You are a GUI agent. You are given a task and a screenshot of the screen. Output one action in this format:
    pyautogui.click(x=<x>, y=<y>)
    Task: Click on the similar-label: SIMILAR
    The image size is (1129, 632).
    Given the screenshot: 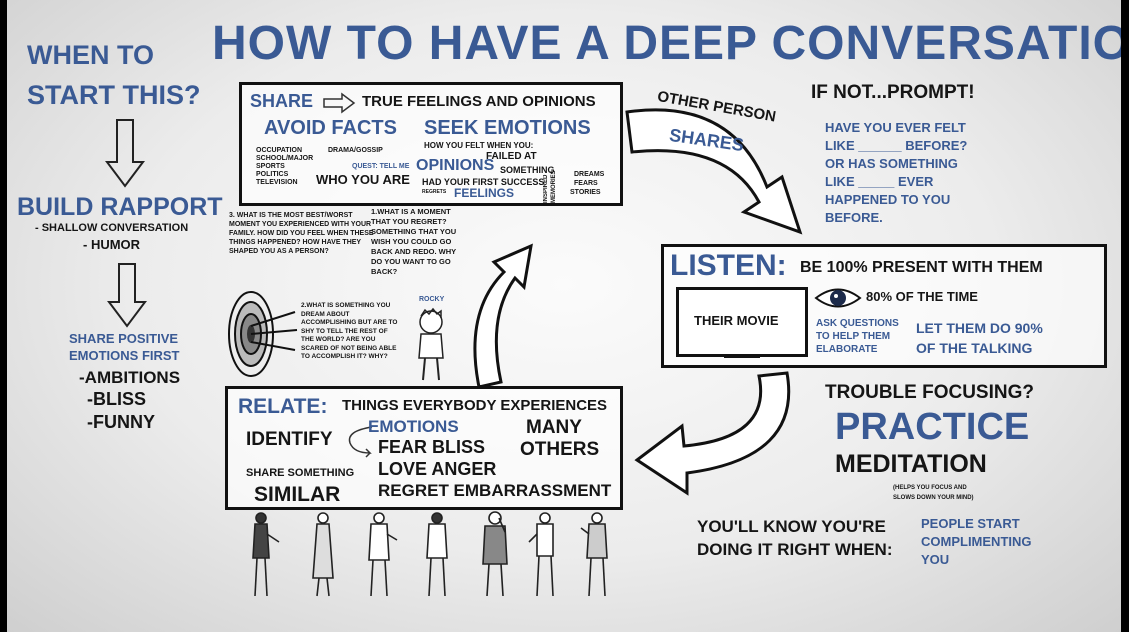 What is the action you would take?
    pyautogui.click(x=297, y=494)
    